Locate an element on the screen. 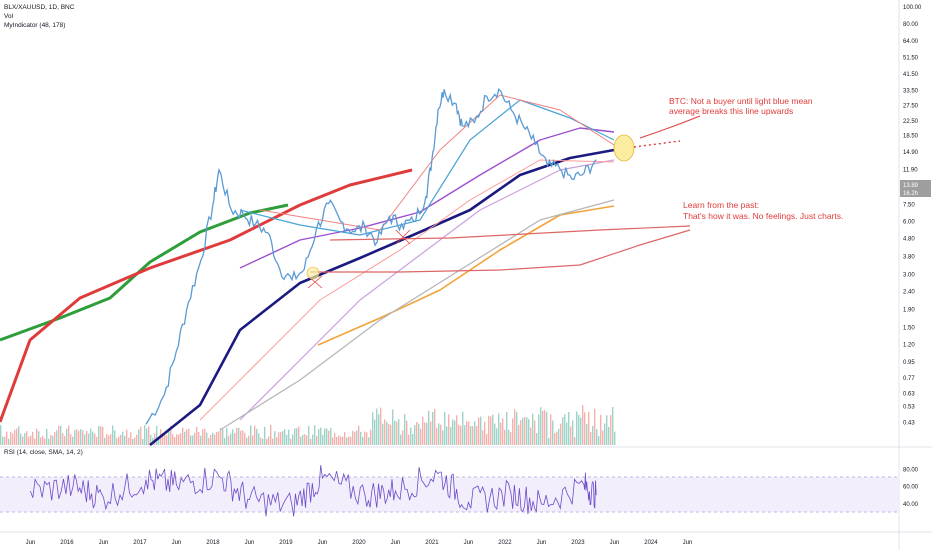 The height and width of the screenshot is (550, 932). x-tick-label: Jun is located at coordinates (31, 543).